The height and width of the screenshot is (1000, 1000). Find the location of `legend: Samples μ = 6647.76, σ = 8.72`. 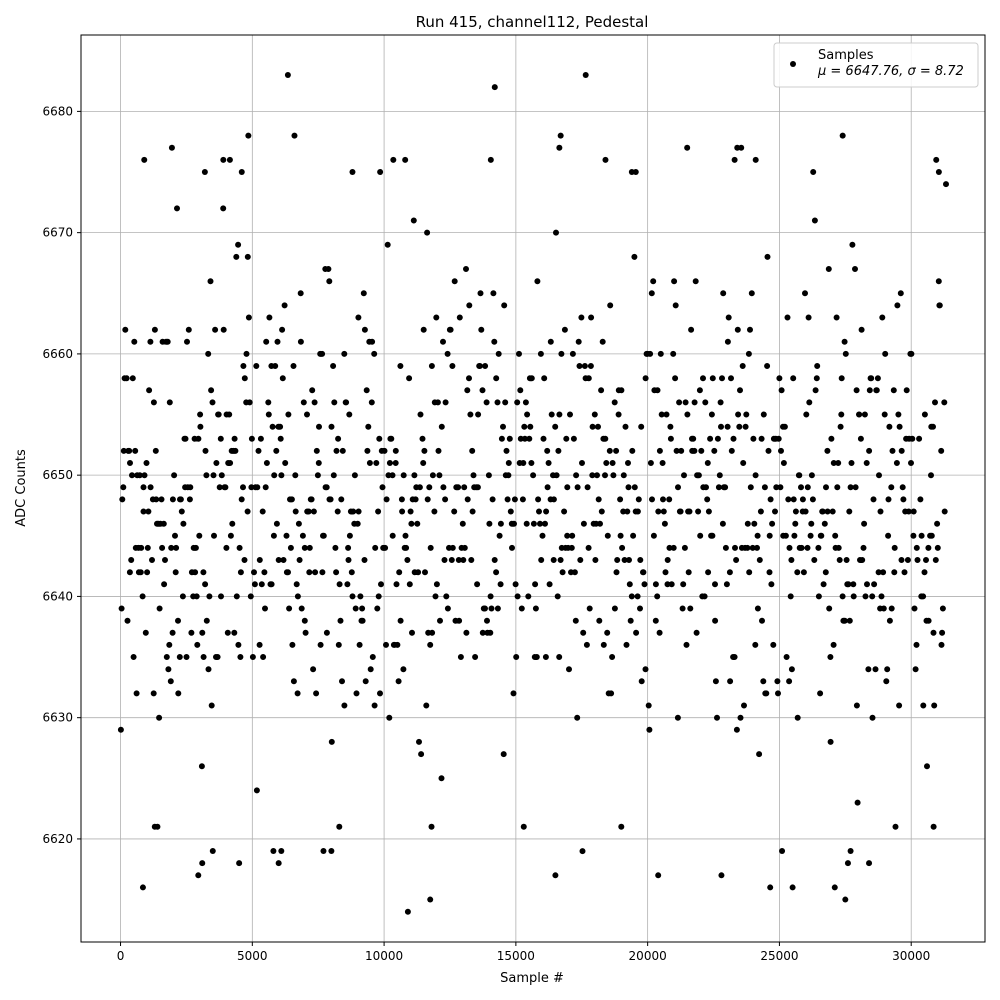

legend: Samples μ = 6647.76, σ = 8.72 is located at coordinates (876, 65).